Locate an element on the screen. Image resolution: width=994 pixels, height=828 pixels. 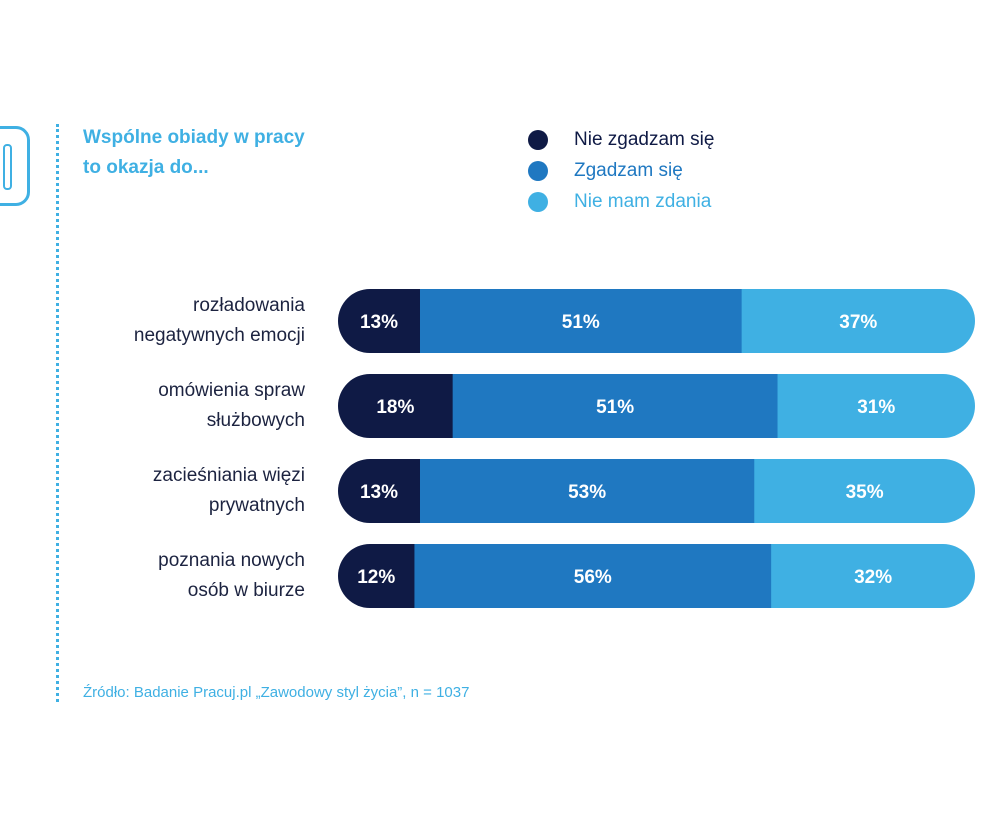
data-label-nie-zgadzam-row-2: 18% is located at coordinates (395, 407).